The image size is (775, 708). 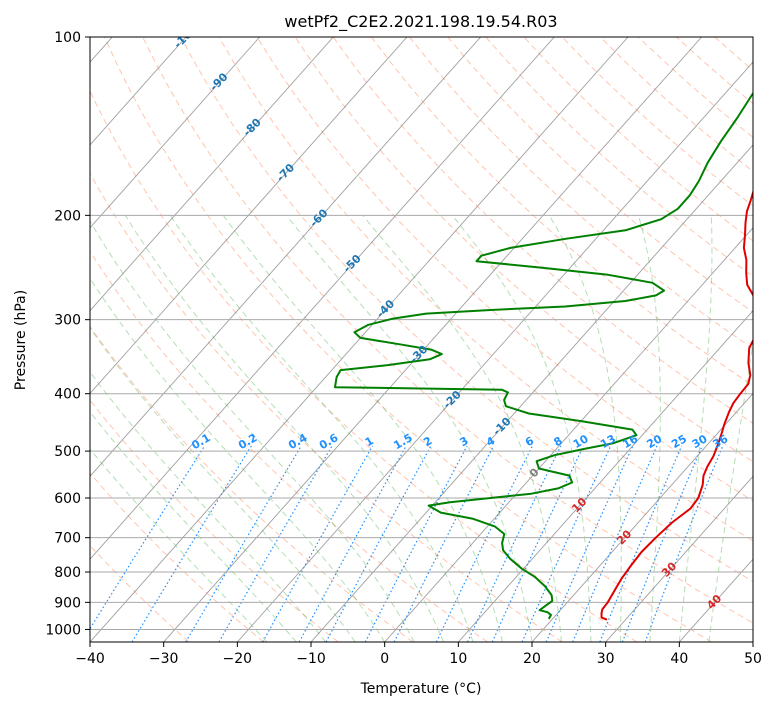 What do you see at coordinates (298, 441) in the screenshot?
I see `mixing-ratio-label: 0.4` at bounding box center [298, 441].